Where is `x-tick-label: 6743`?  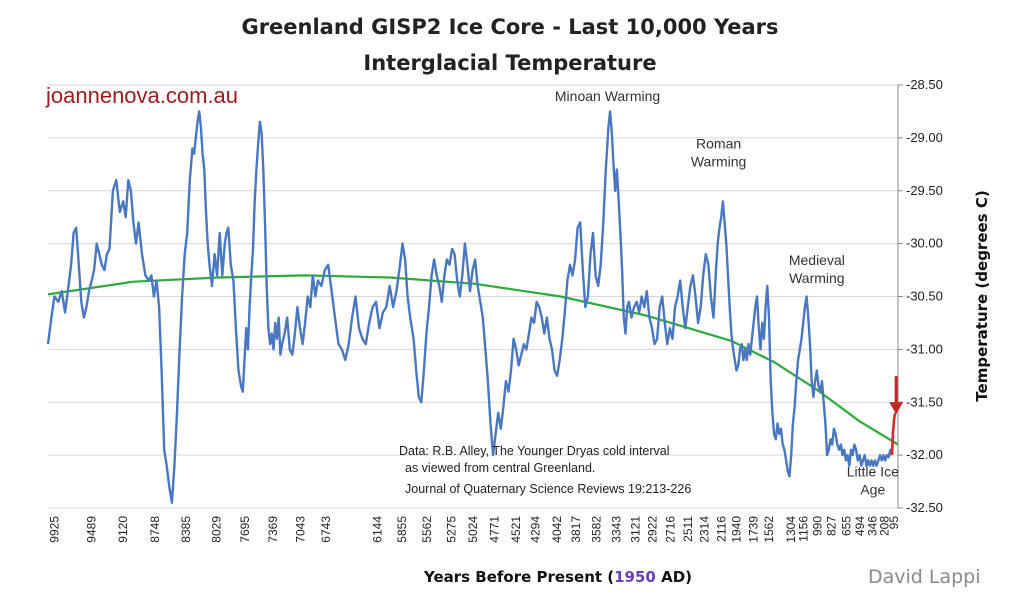
x-tick-label: 6743 is located at coordinates (326, 529).